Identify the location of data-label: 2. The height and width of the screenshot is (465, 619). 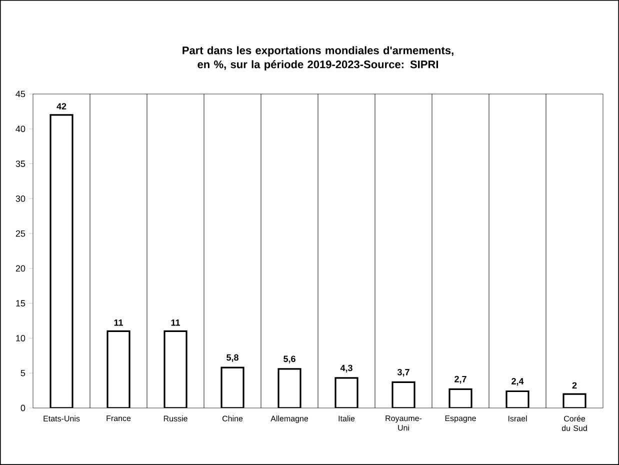
(574, 385).